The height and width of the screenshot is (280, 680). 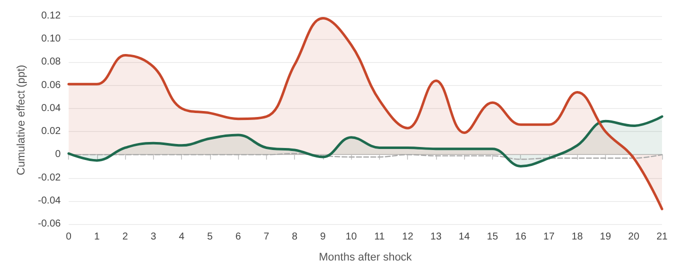 What do you see at coordinates (125, 237) in the screenshot?
I see `x-tick-label: 2` at bounding box center [125, 237].